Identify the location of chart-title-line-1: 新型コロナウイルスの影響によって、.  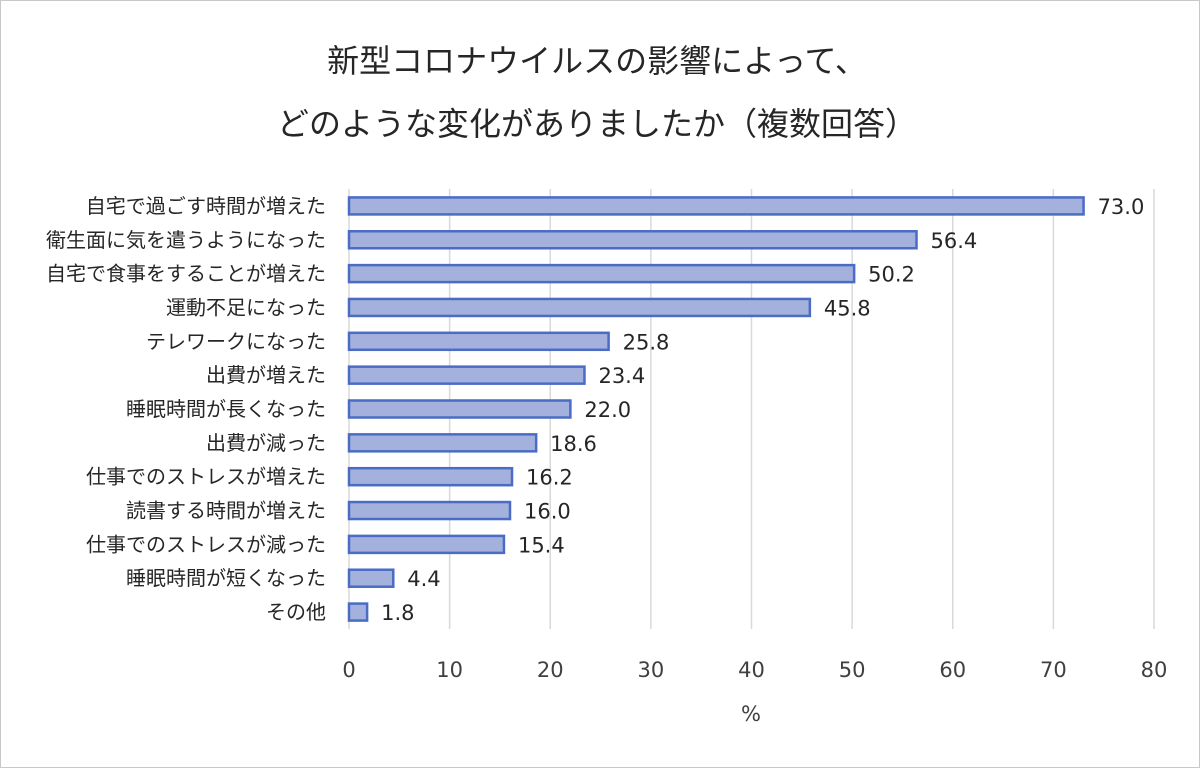
(597, 61).